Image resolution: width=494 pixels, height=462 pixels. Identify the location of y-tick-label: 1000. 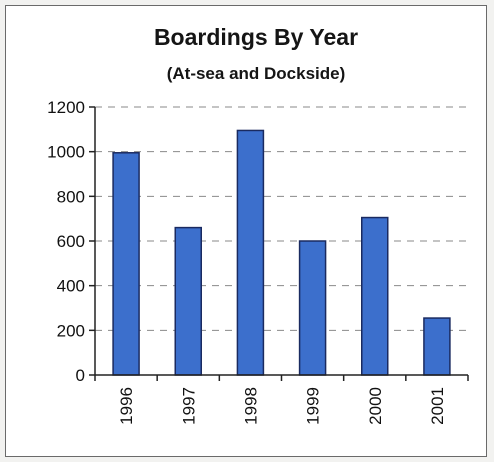
(66, 152).